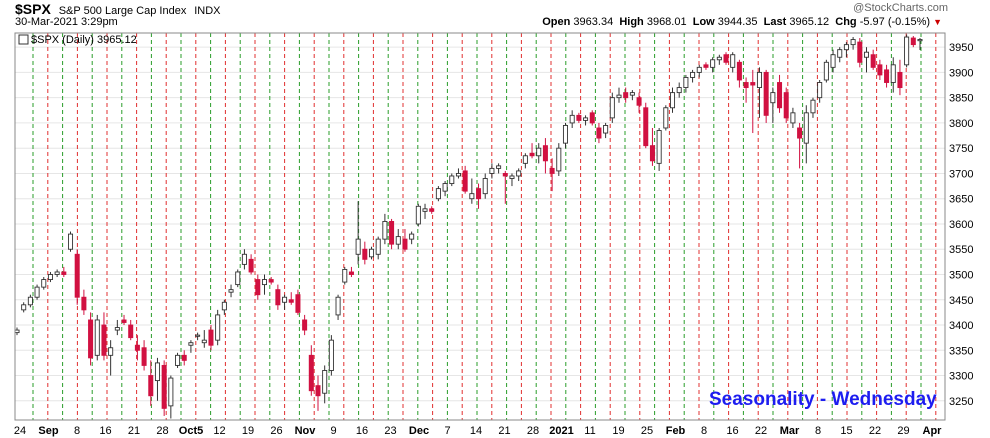 The image size is (990, 438). Describe the element at coordinates (846, 431) in the screenshot. I see `x-tick-label: 15` at that location.